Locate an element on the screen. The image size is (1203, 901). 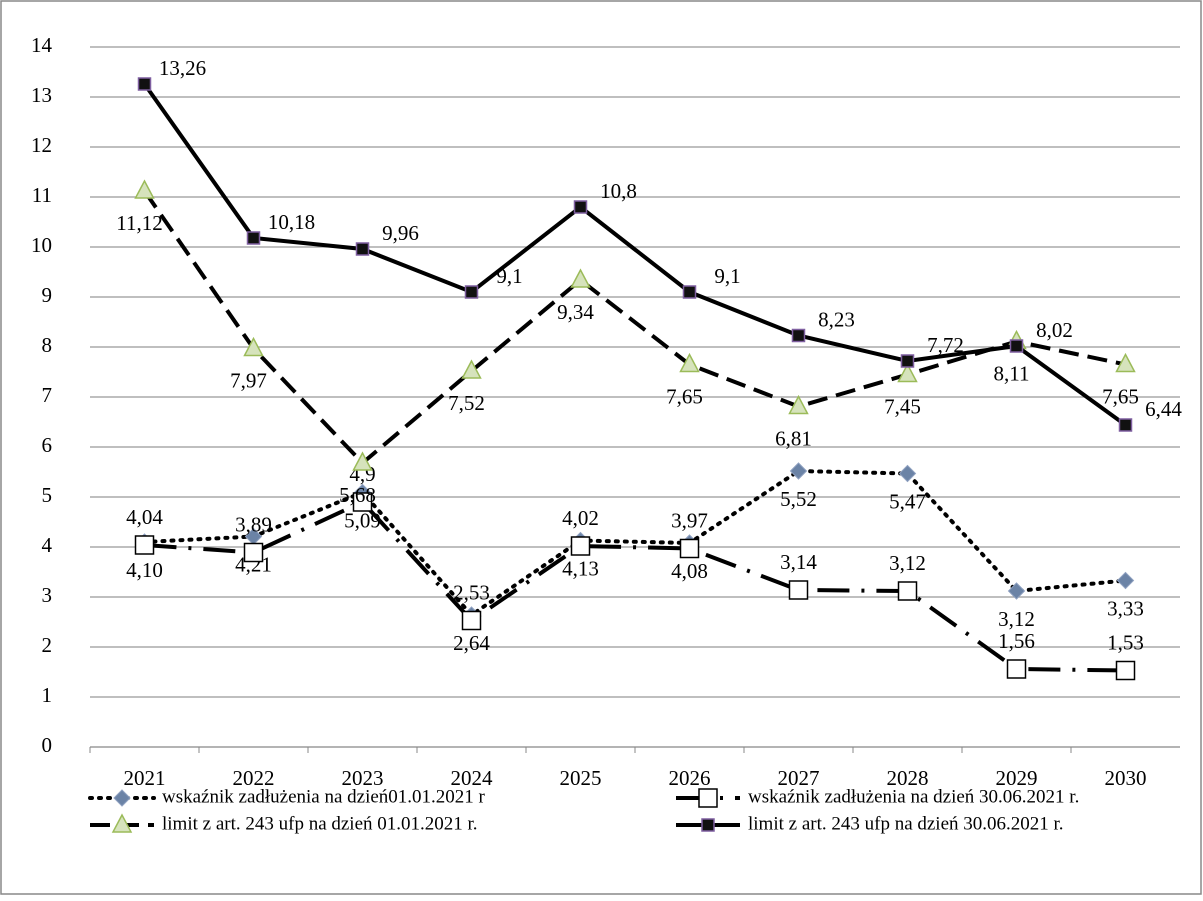
x-tick-label: 2021 is located at coordinates (145, 778).